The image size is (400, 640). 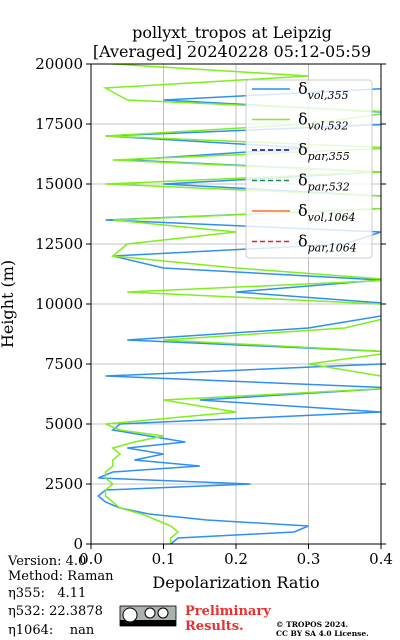 What do you see at coordinates (55, 611) in the screenshot?
I see `note: η532: 22.3878` at bounding box center [55, 611].